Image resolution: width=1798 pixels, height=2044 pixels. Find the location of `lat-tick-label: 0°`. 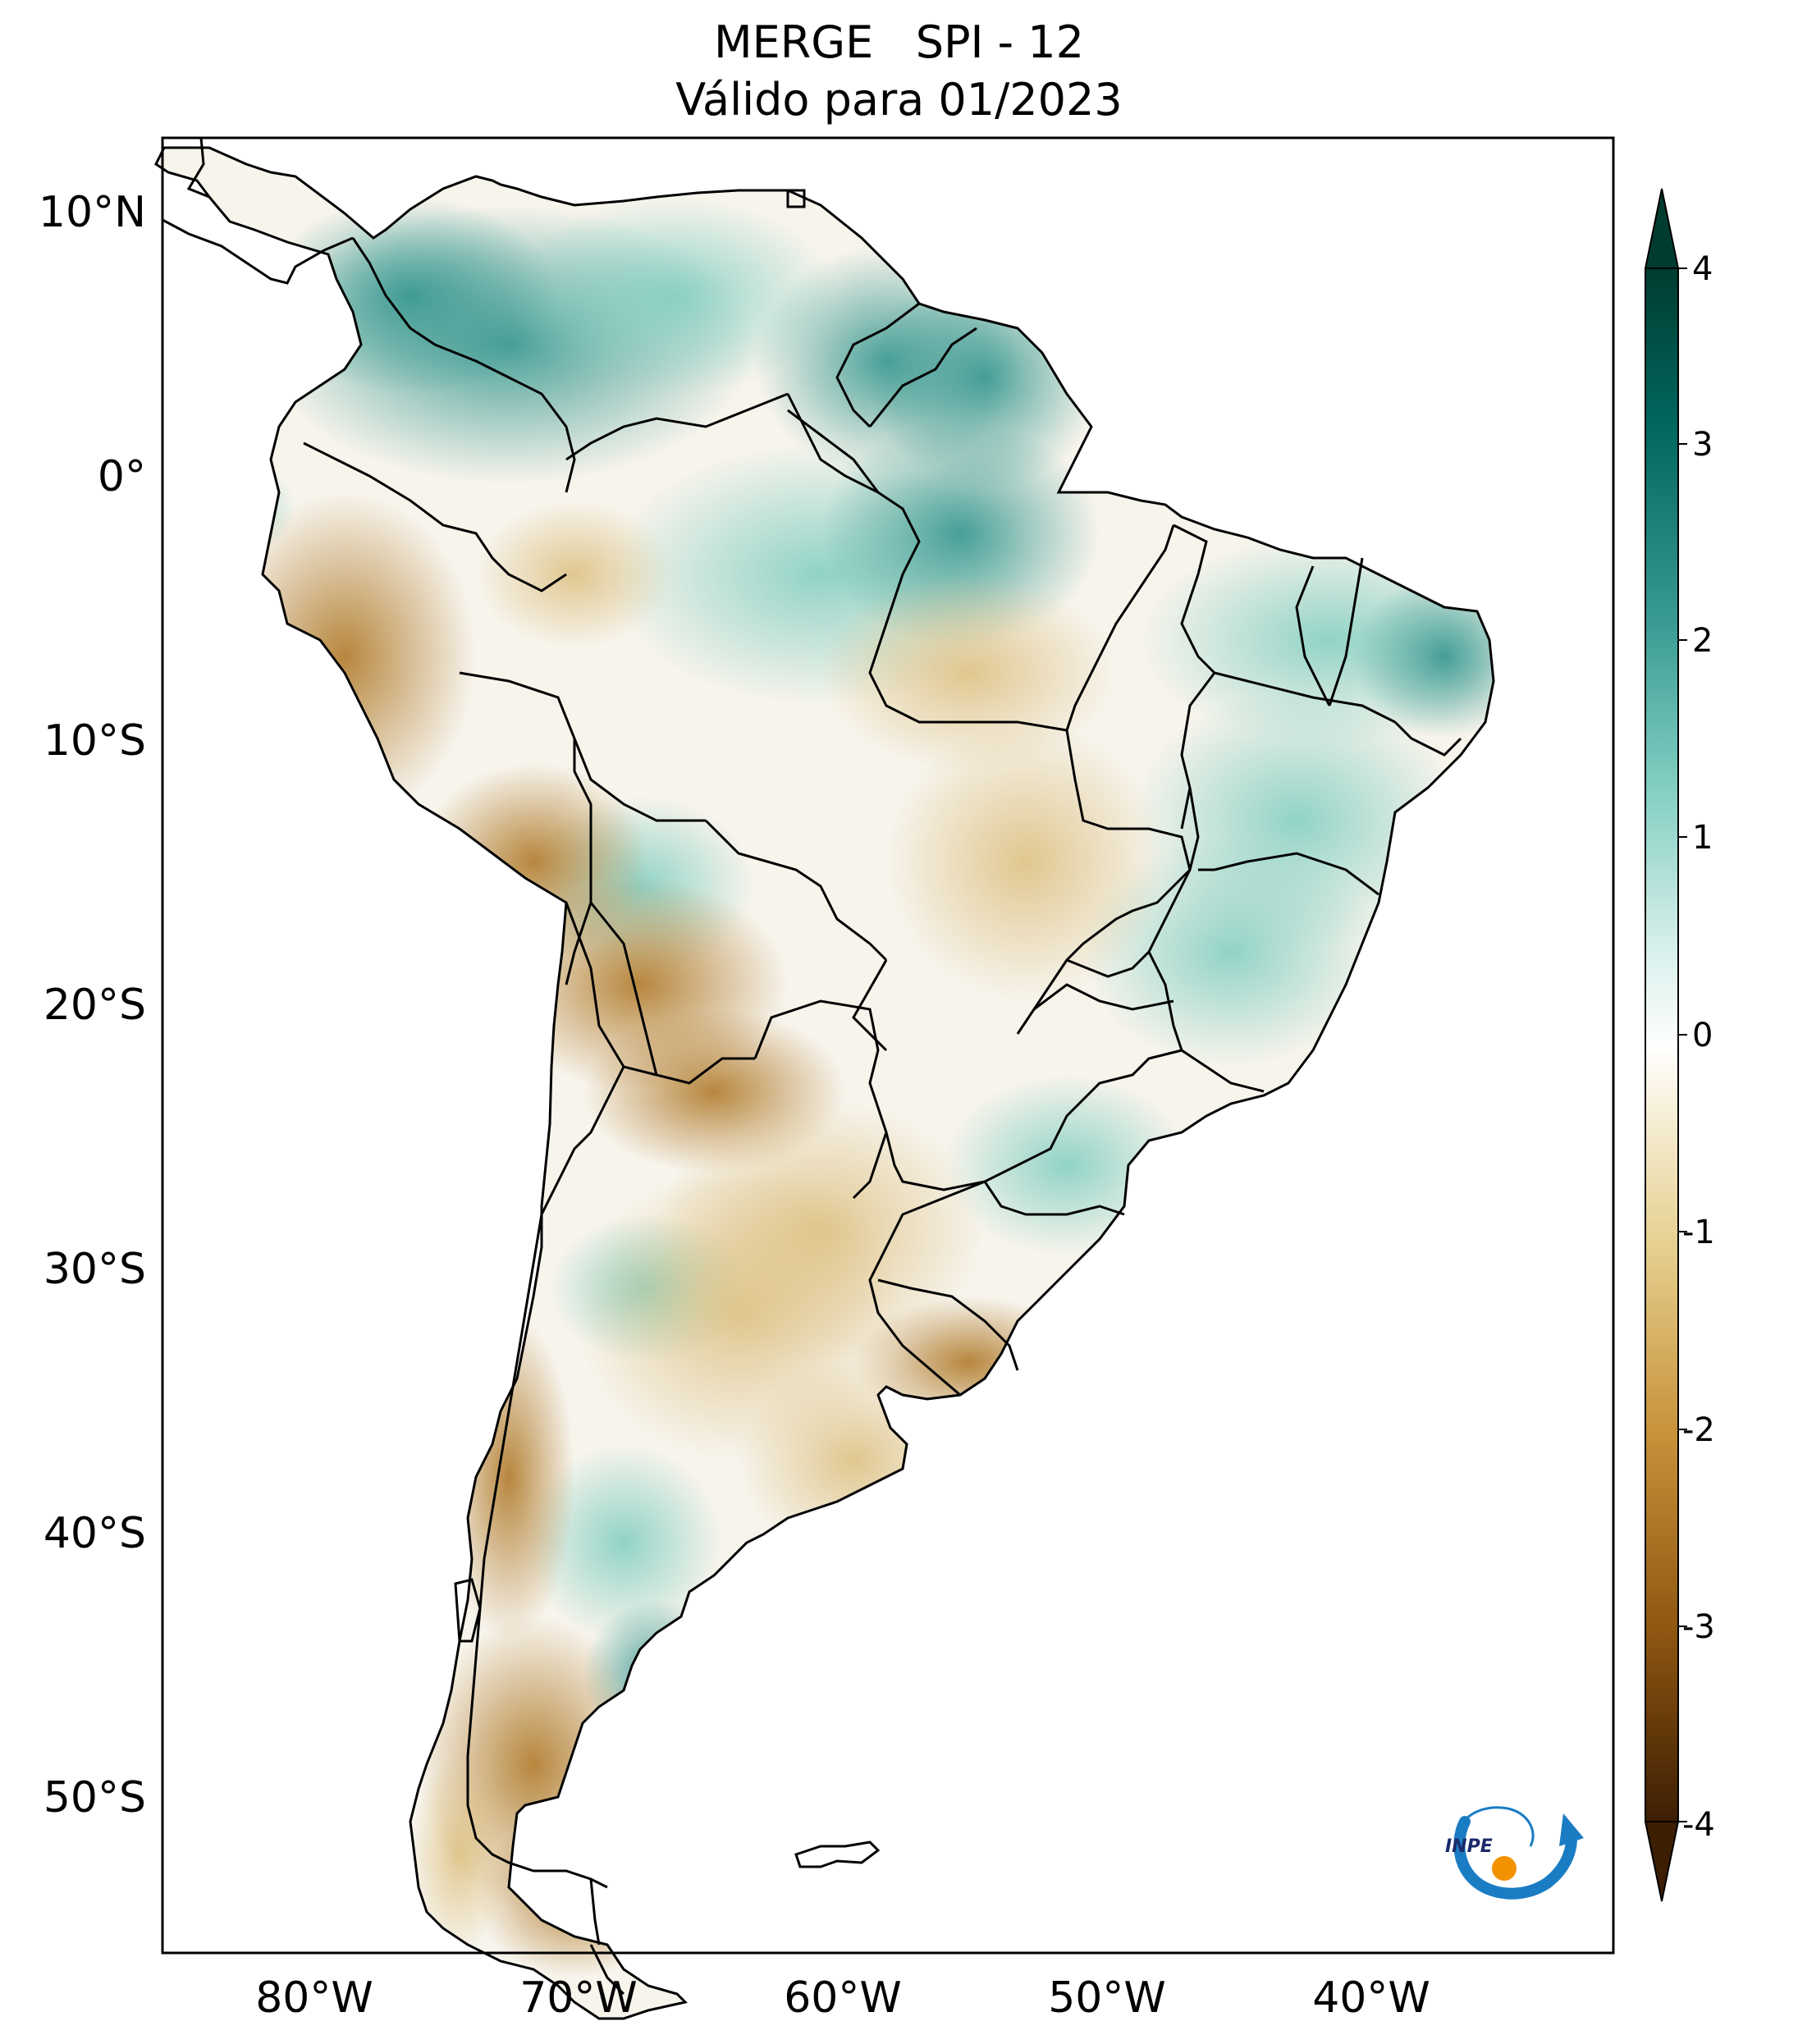

lat-tick-label: 0° is located at coordinates (122, 476).